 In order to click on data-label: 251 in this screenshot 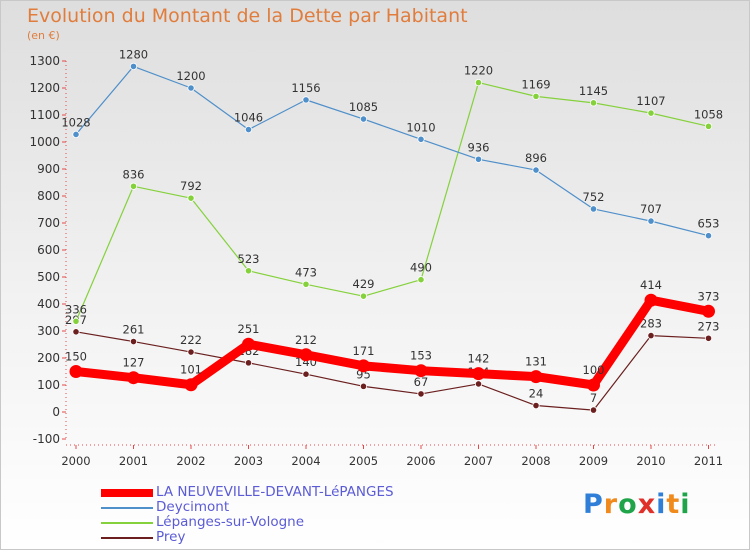, I will do `click(249, 329)`.